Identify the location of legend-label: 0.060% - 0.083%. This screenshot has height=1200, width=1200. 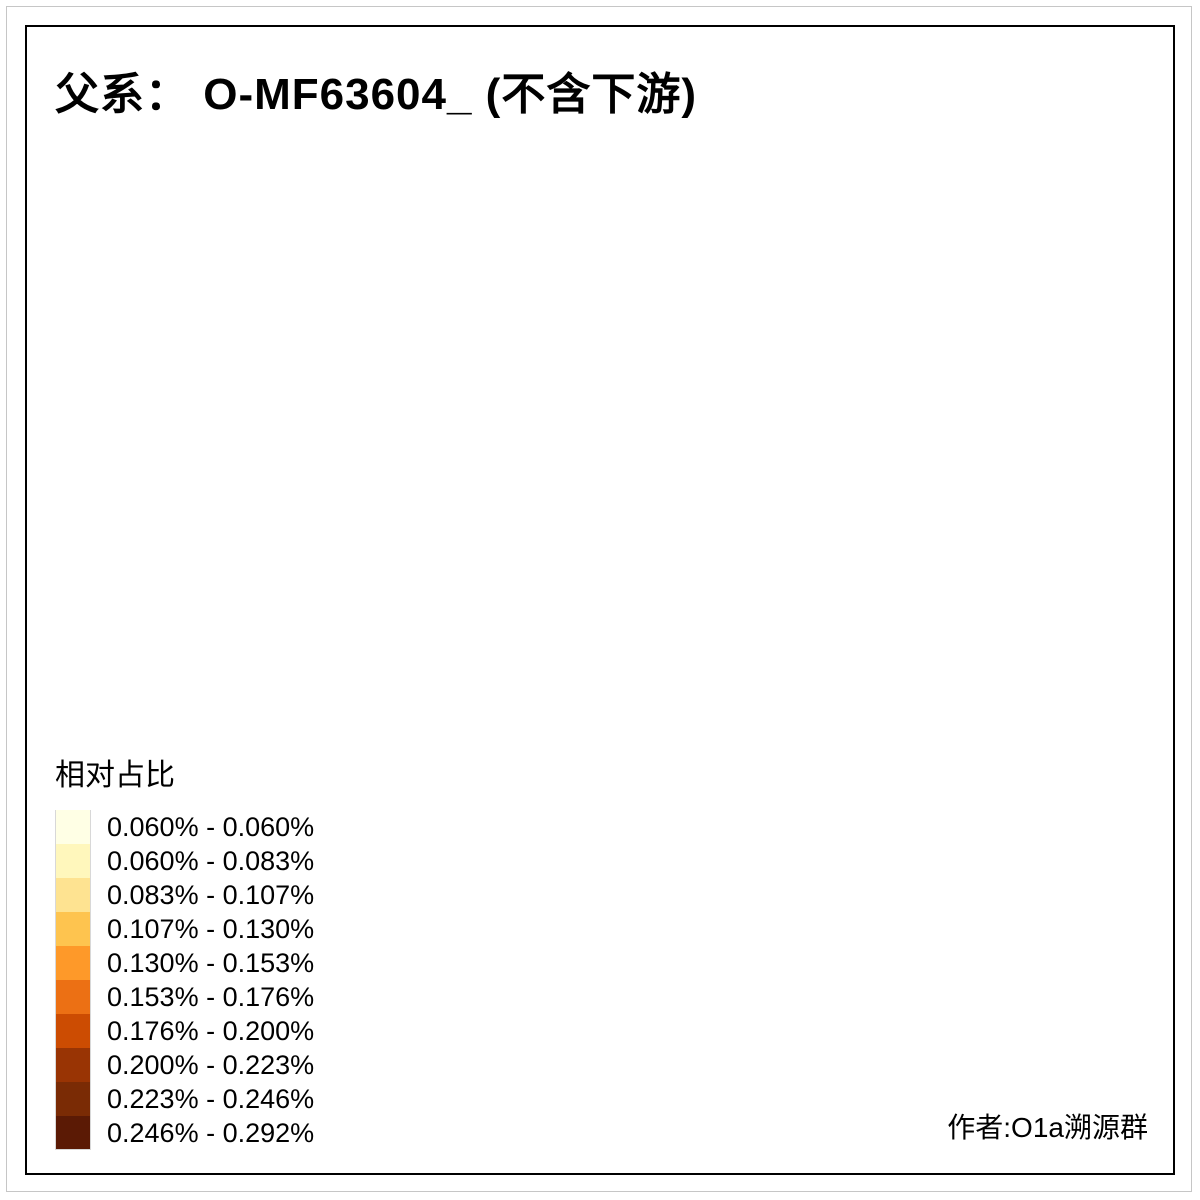
(211, 861).